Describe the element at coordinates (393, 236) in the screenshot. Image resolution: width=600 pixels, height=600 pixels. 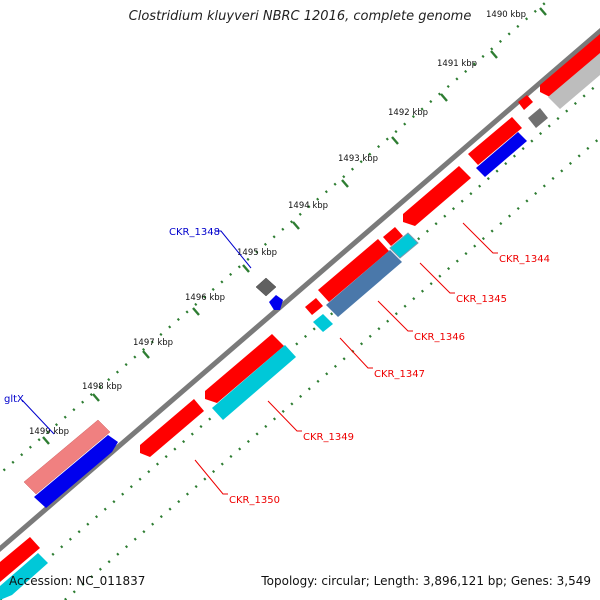
I see `gene-red-a5` at that location.